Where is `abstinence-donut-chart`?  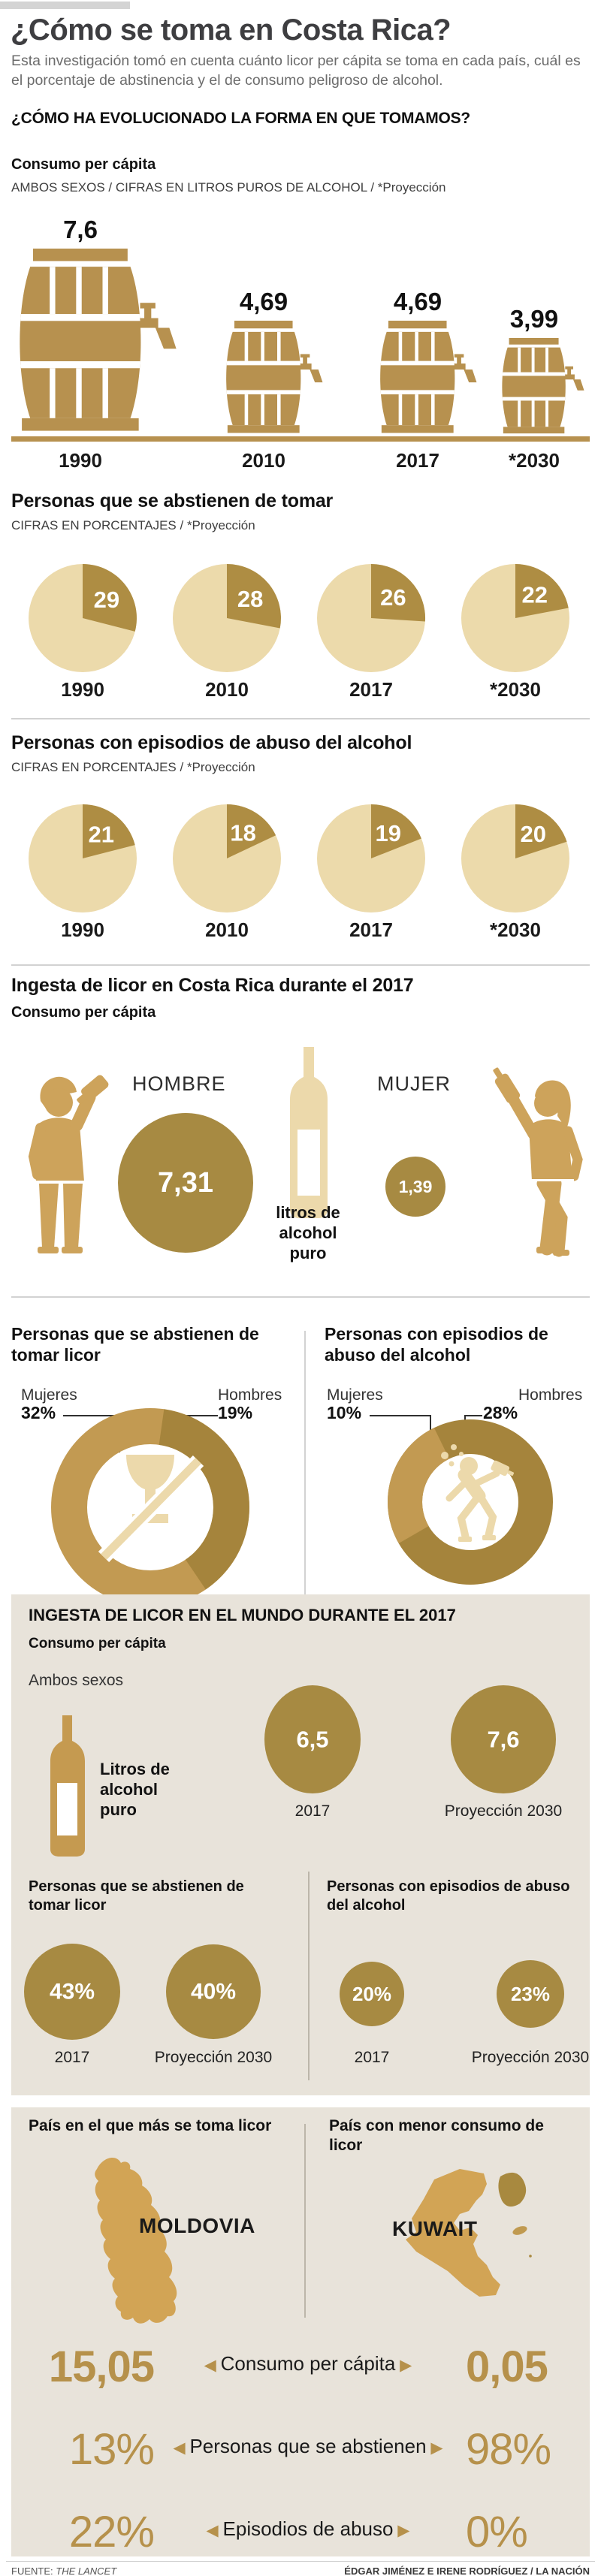
abstinence-donut-chart is located at coordinates (150, 1507).